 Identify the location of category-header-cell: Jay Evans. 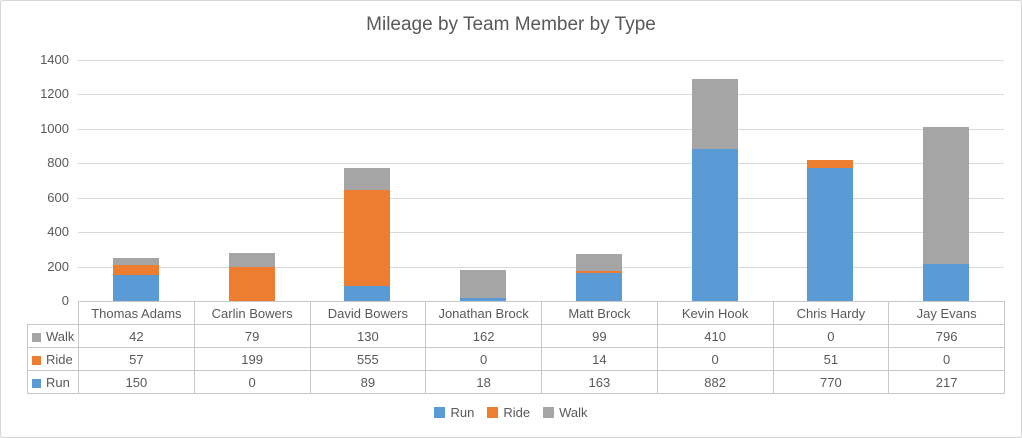
(946, 313).